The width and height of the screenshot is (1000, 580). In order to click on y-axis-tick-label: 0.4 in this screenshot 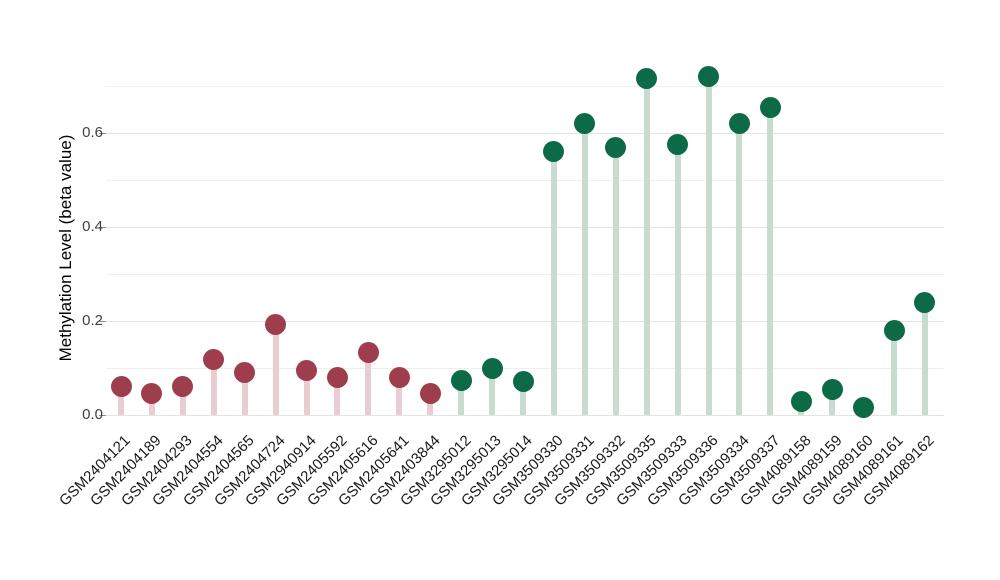, I will do `click(92, 226)`.